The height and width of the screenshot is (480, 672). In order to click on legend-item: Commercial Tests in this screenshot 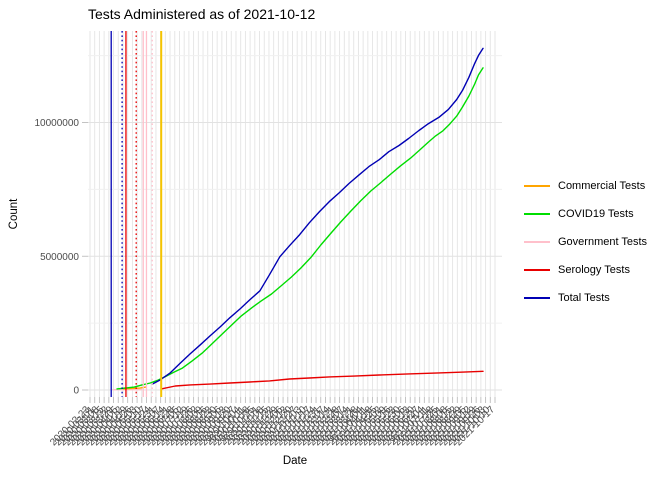, I will do `click(597, 186)`.